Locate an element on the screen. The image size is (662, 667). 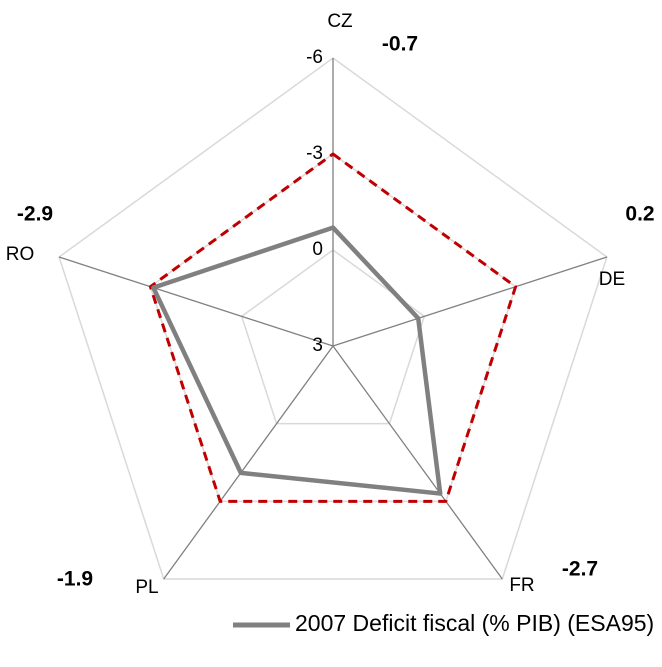
legend-label: 2007 Deficit fiscal (% PIB) (ESA95) is located at coordinates (474, 623).